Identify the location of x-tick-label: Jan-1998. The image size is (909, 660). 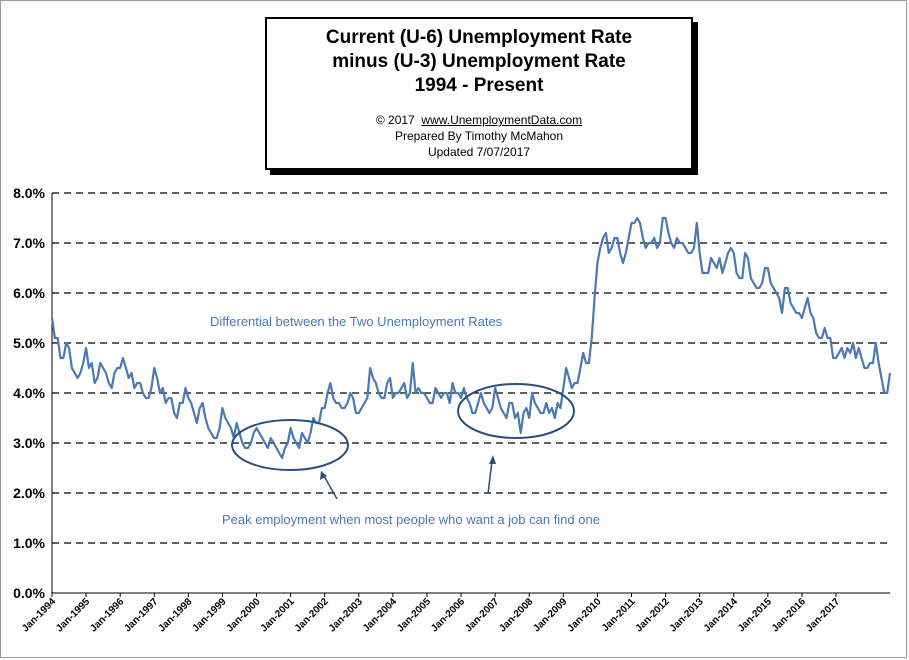
(175, 615).